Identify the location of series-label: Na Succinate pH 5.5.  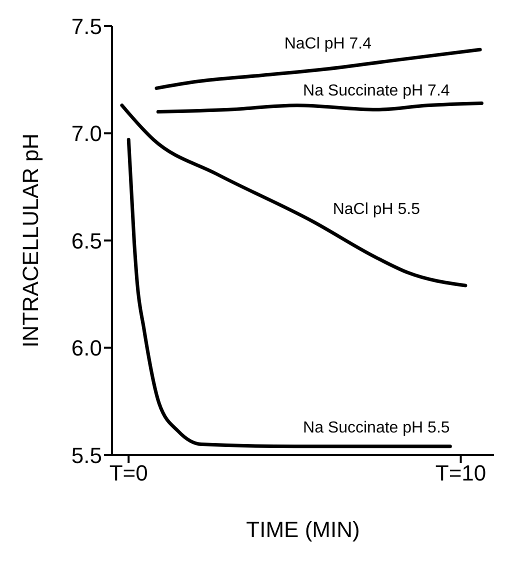
(376, 427).